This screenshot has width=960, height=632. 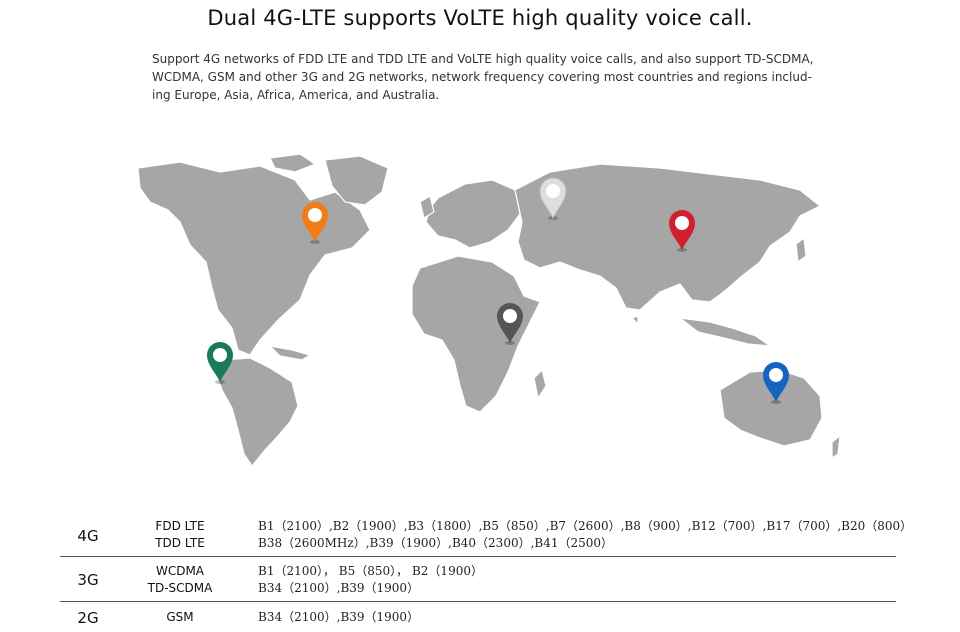 What do you see at coordinates (835, 447) in the screenshot?
I see `new-zealand-landmass` at bounding box center [835, 447].